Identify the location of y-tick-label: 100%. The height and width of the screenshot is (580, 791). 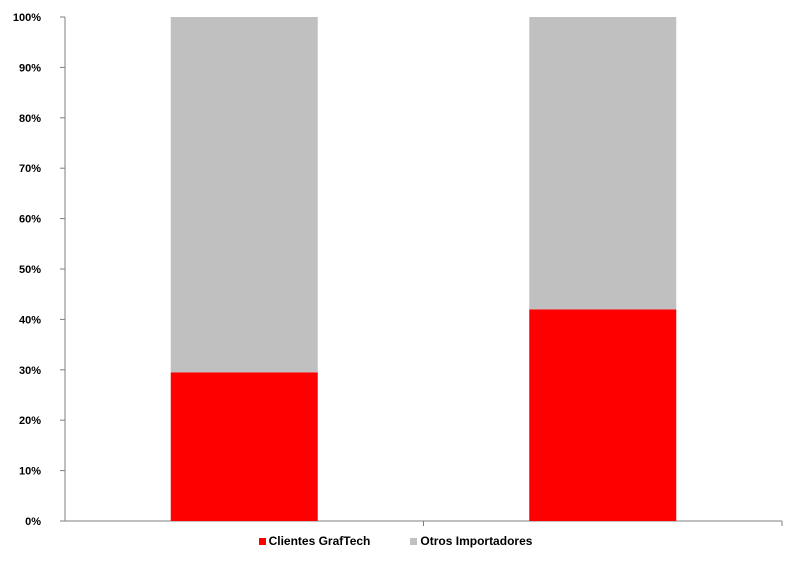
(27, 18).